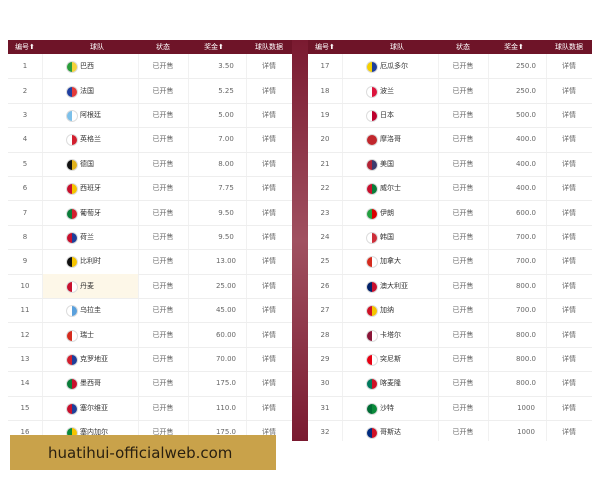 The image size is (600, 480). What do you see at coordinates (325, 285) in the screenshot?
I see `row-number: 26` at bounding box center [325, 285].